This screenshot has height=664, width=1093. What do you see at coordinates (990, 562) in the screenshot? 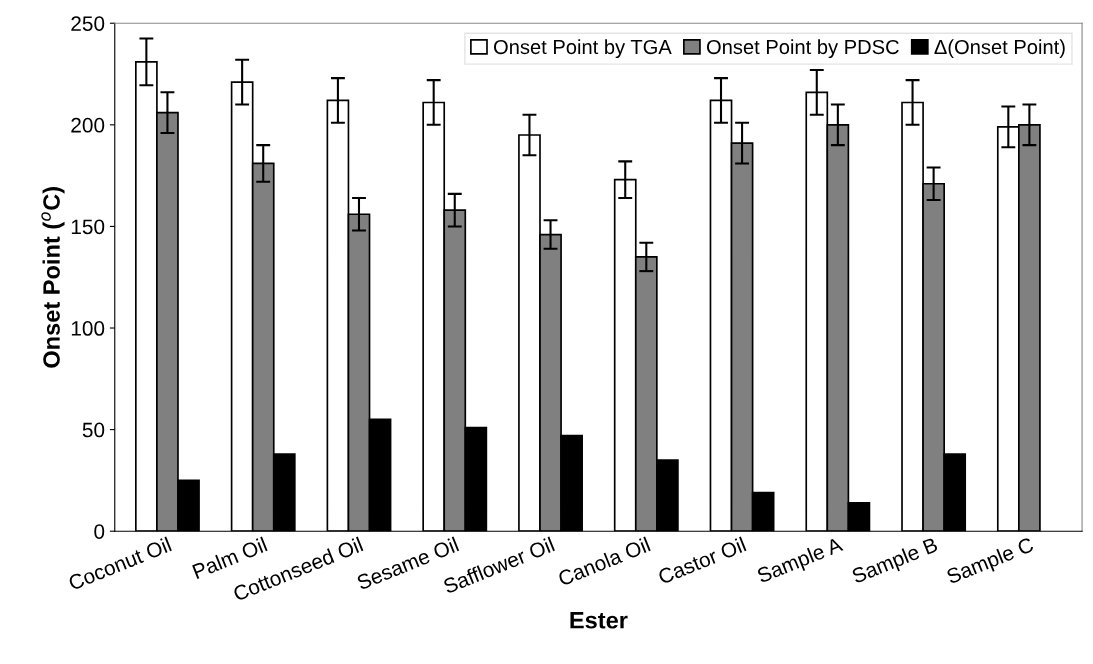
I see `x-tick-label: Sample C` at bounding box center [990, 562].